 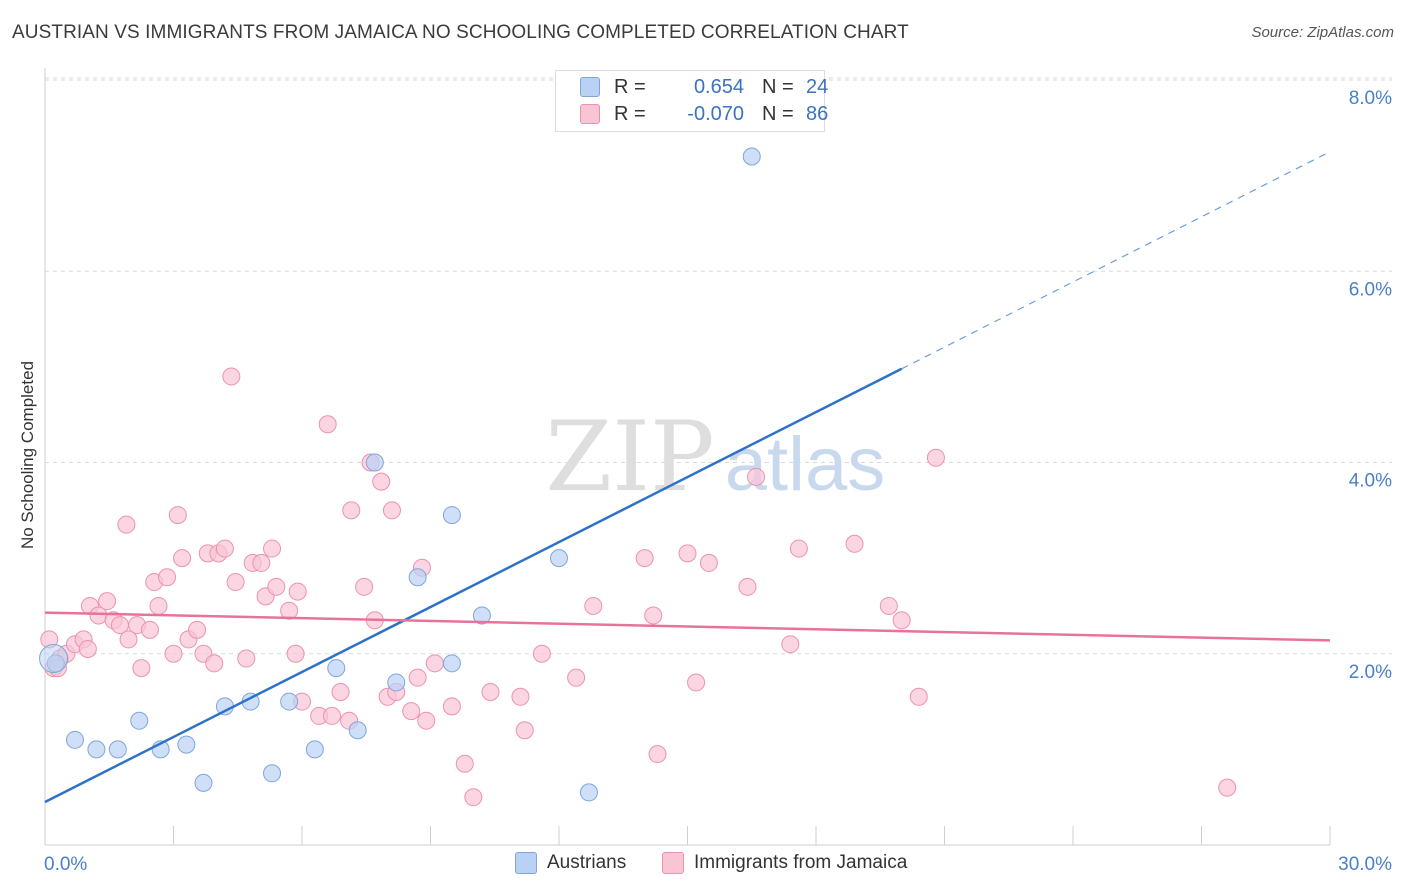 I want to click on legend-label-jamaica: Immigrants from Jamaica, so click(x=801, y=862).